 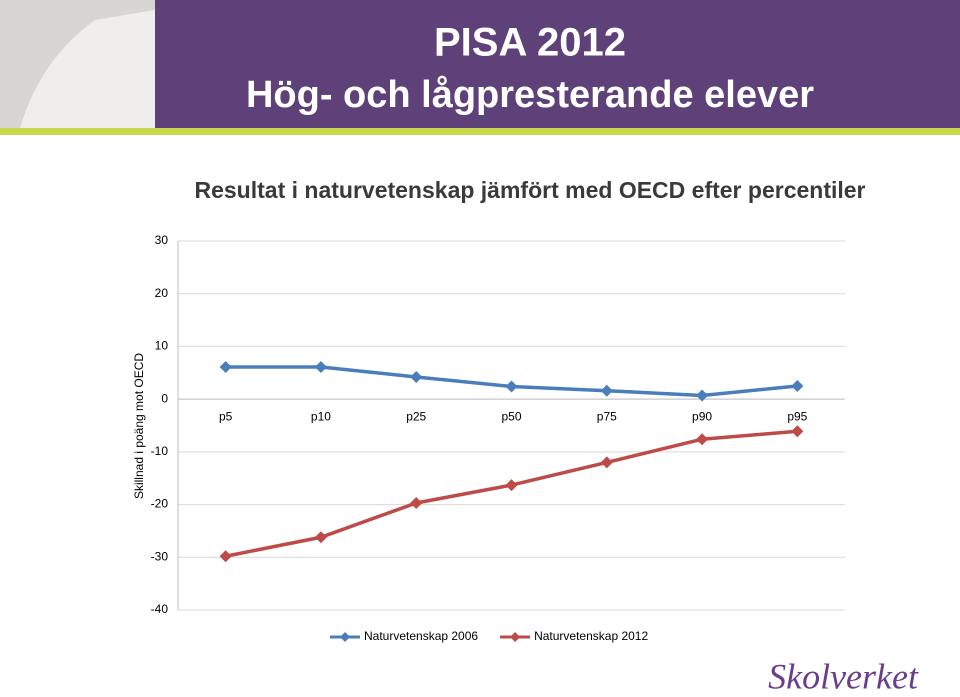 I want to click on series-line, so click(x=511, y=493).